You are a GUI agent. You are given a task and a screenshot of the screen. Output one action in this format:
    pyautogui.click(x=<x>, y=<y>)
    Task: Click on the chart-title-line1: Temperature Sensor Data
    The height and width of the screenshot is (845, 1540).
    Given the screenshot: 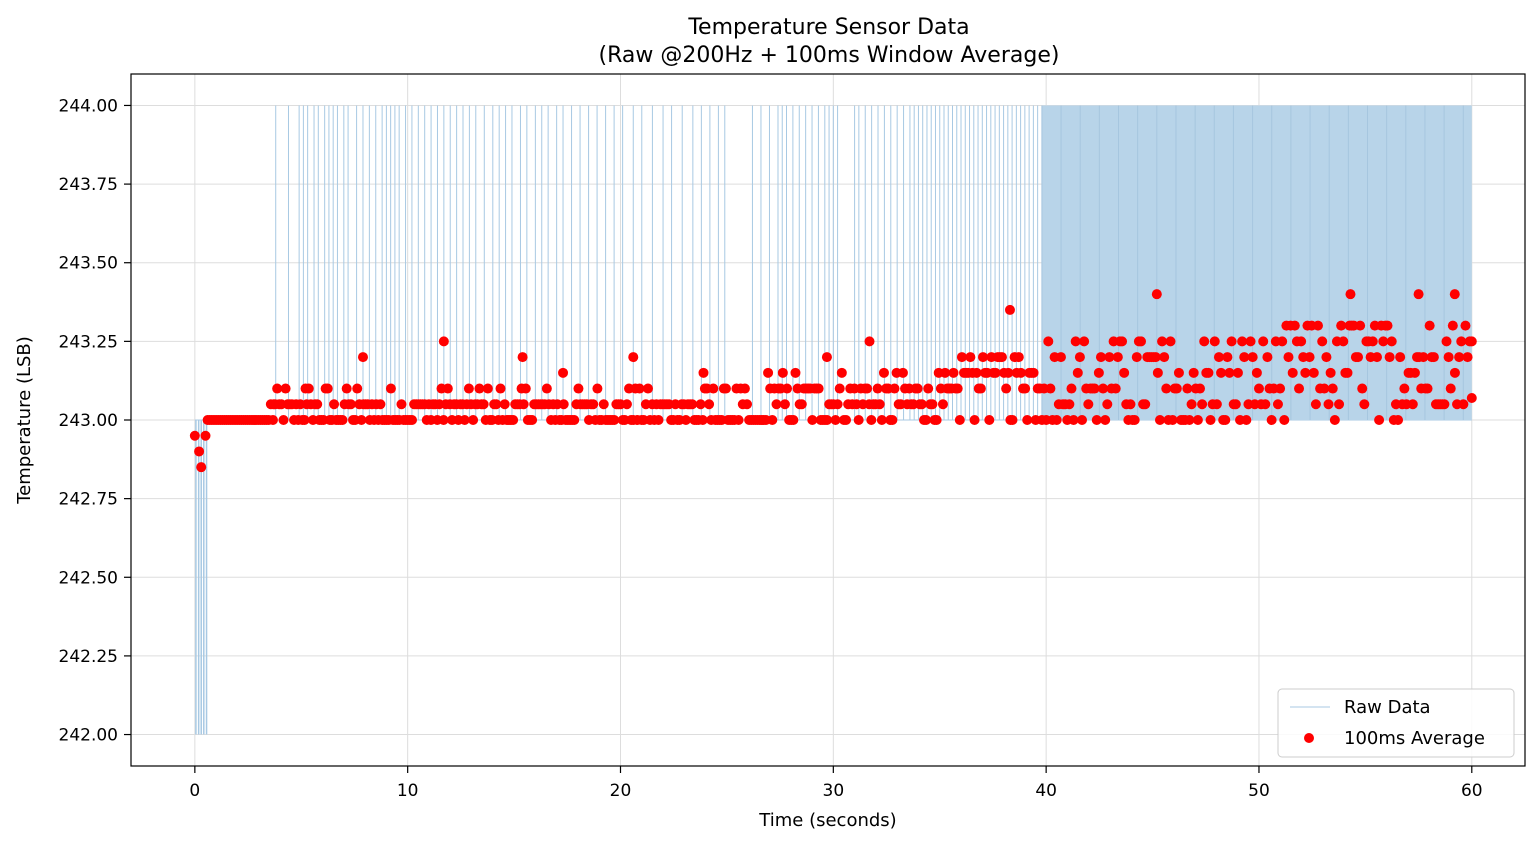 What is the action you would take?
    pyautogui.click(x=828, y=27)
    